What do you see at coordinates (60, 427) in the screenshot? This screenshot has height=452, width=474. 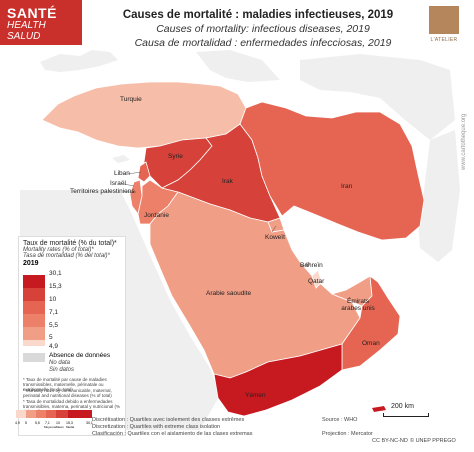 I see `histo-caption-2: Mean` at bounding box center [60, 427].